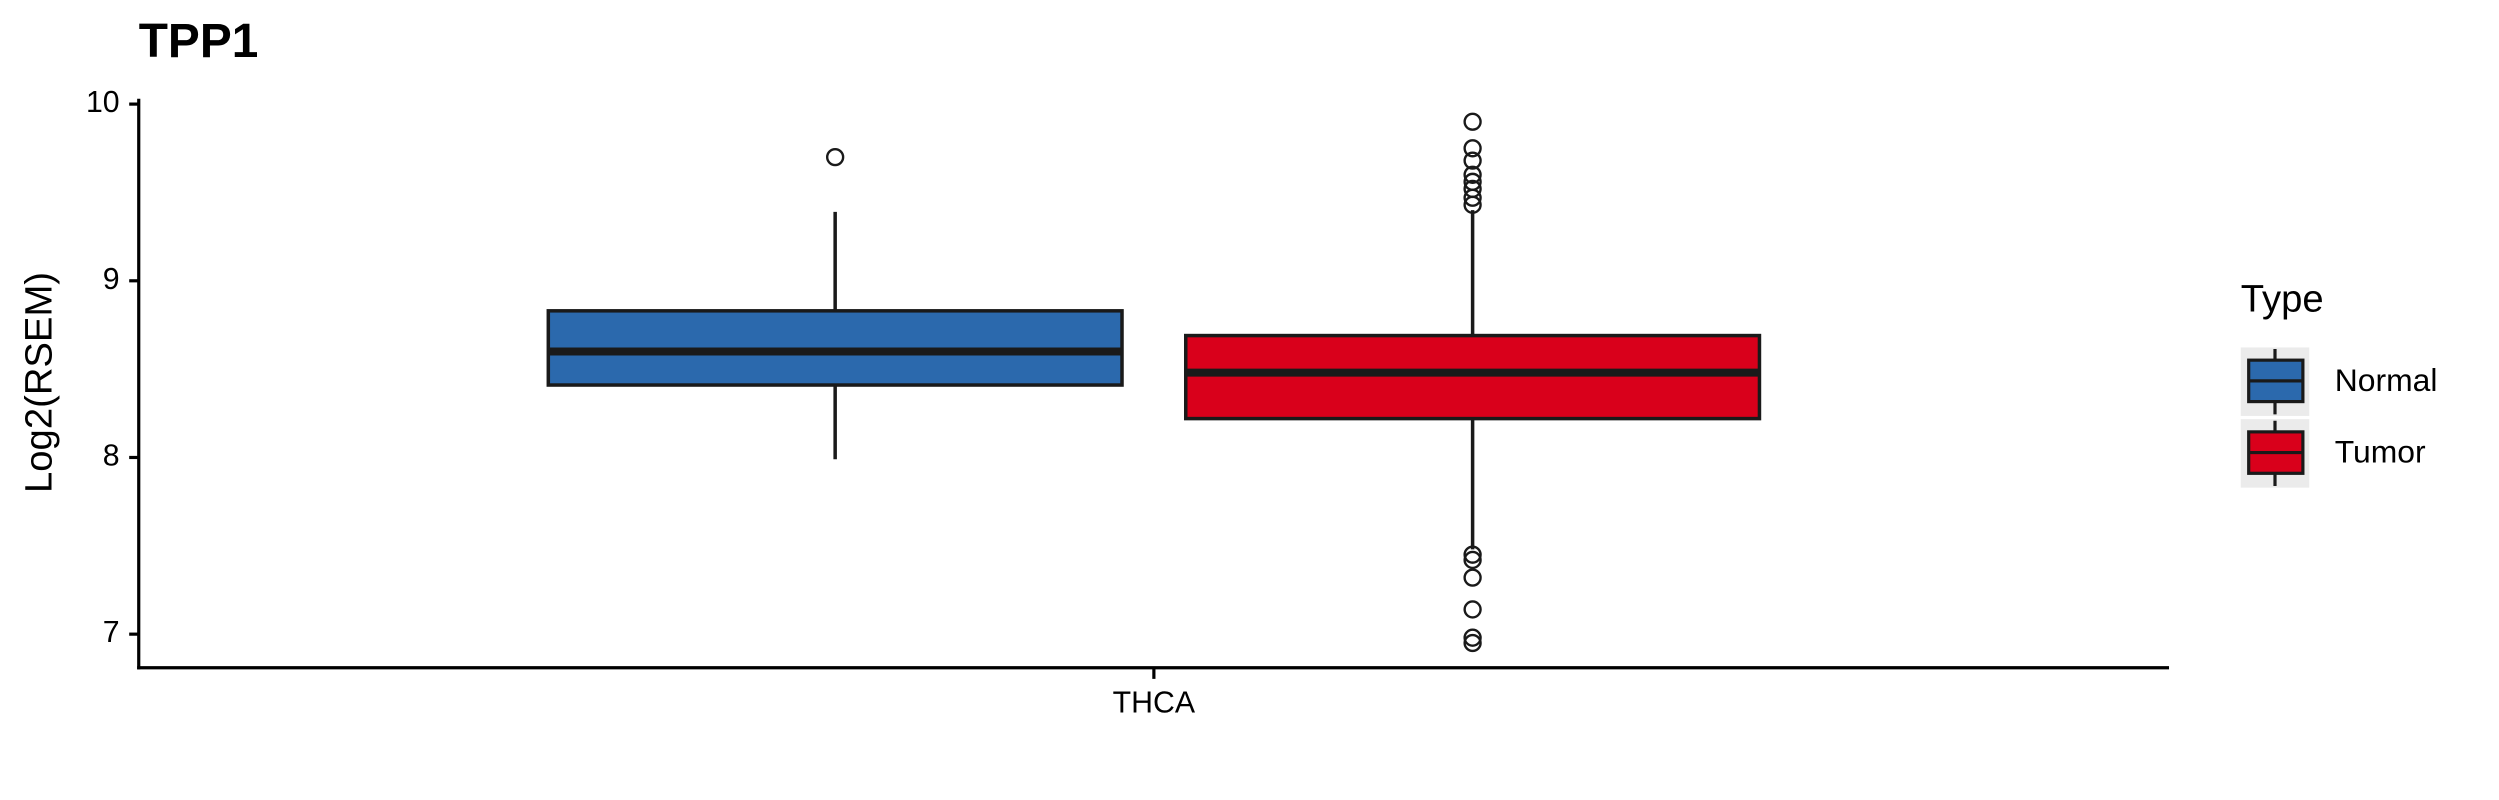 This screenshot has width=2499, height=800. Describe the element at coordinates (2386, 380) in the screenshot. I see `legend-label: Normal` at that location.